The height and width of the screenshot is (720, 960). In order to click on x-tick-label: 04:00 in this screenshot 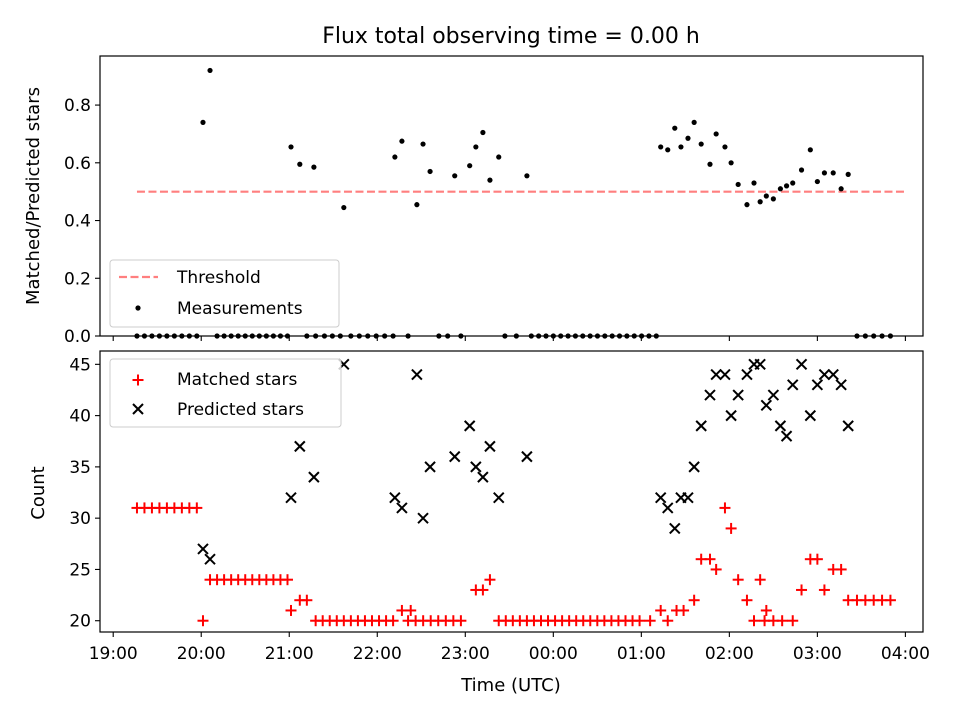, I will do `click(905, 654)`.